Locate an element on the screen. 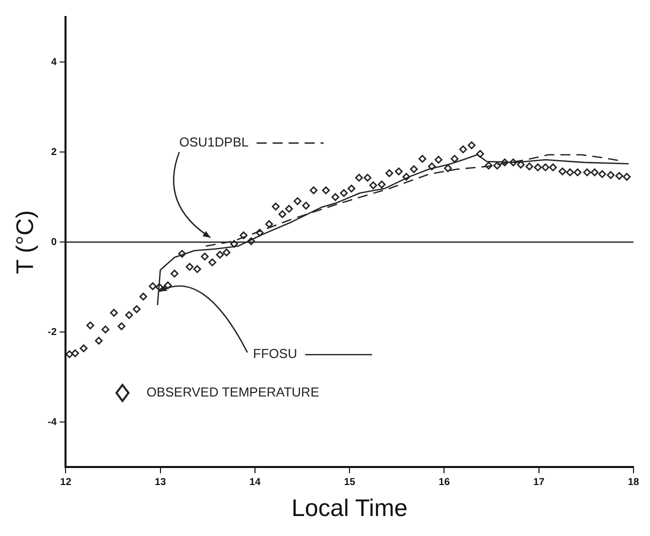  x-tick-label: 12 is located at coordinates (66, 482).